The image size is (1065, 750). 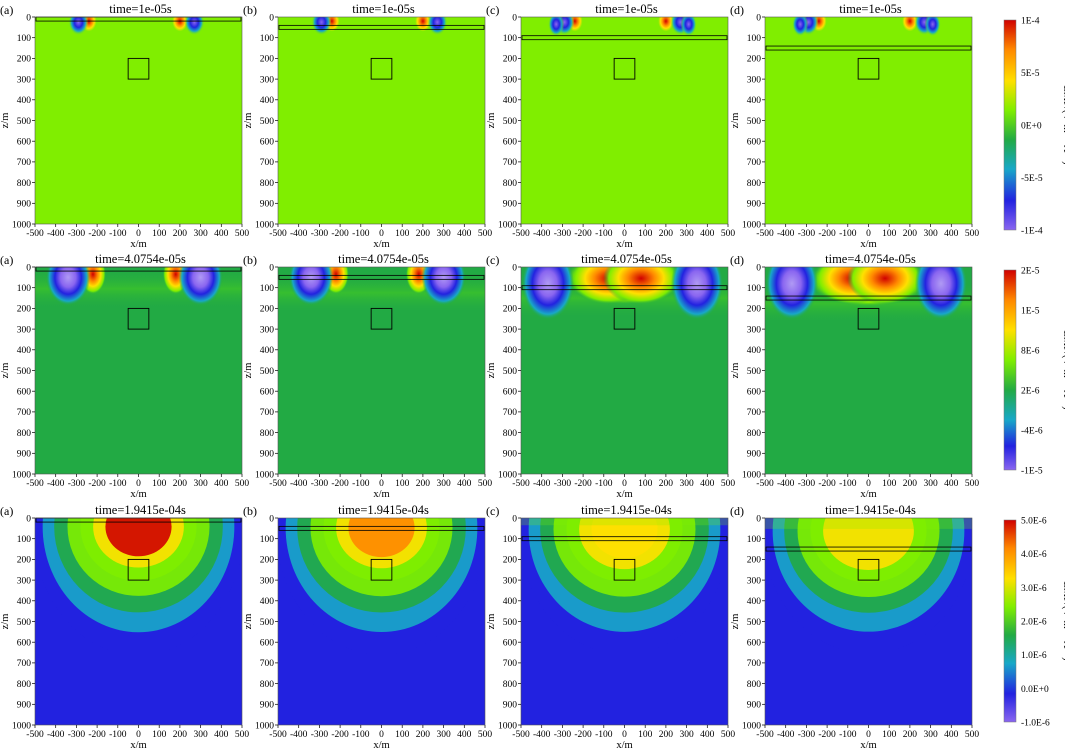 What do you see at coordinates (870, 259) in the screenshot?
I see `panel-title: time=4.0754e-05s` at bounding box center [870, 259].